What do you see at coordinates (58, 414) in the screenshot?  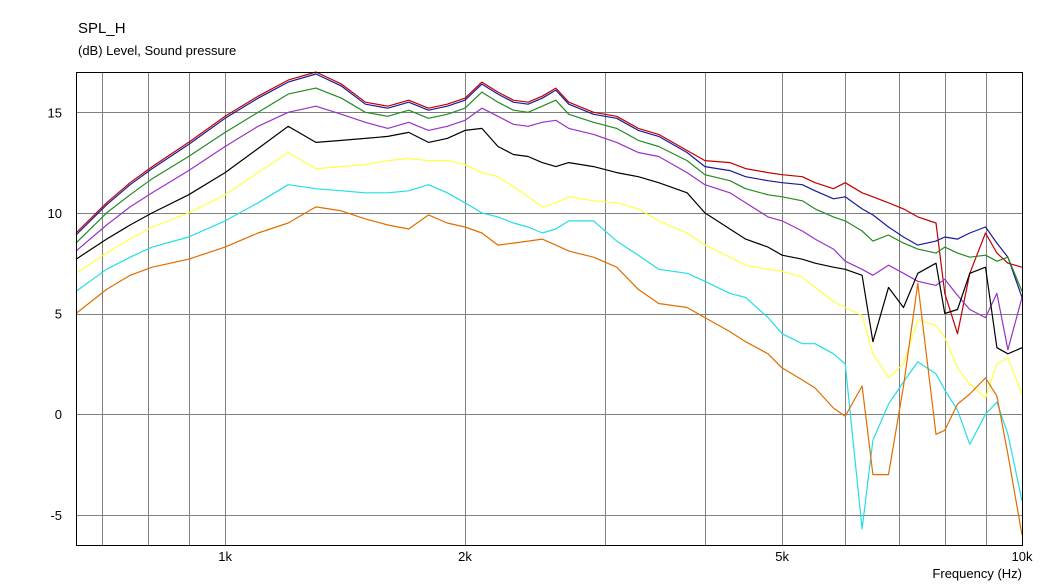 I see `y-tick-label: 0` at bounding box center [58, 414].